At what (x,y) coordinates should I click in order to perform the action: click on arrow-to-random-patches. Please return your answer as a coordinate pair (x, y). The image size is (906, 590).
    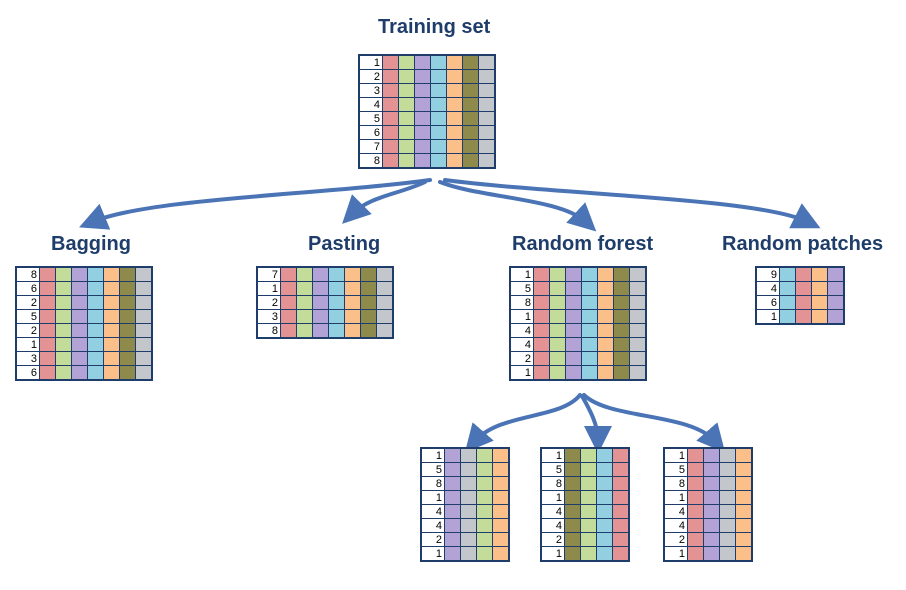
    Looking at the image, I should click on (632, 203).